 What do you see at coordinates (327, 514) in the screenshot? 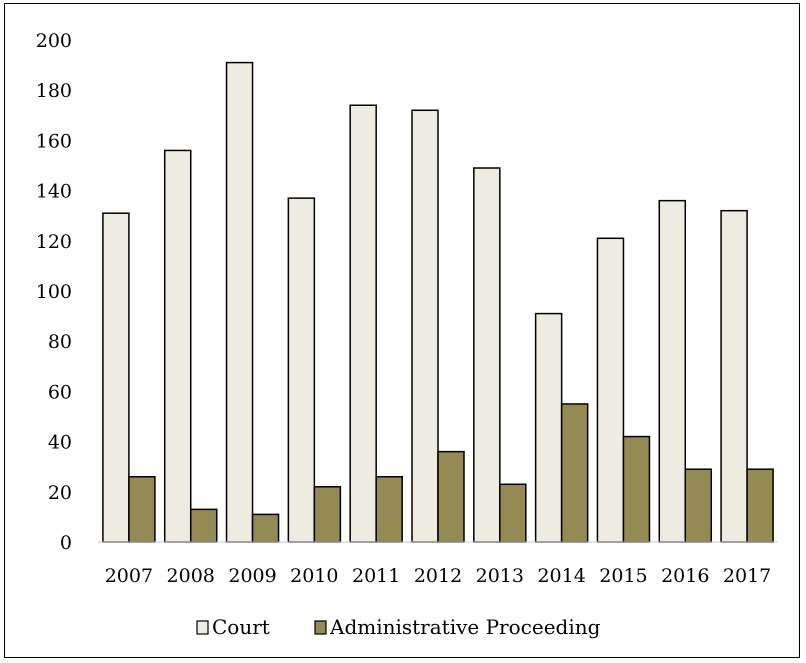
I see `bar-administrative-proceeding-2010` at bounding box center [327, 514].